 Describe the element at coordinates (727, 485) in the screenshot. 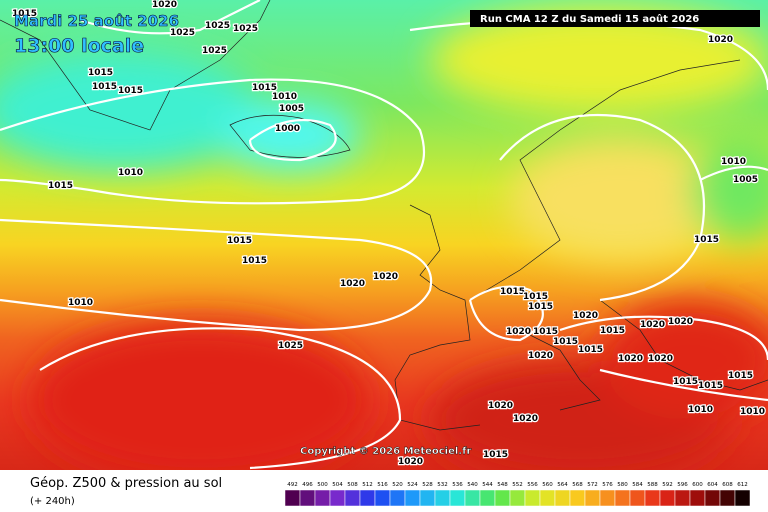

I see `legend-label: 608` at that location.